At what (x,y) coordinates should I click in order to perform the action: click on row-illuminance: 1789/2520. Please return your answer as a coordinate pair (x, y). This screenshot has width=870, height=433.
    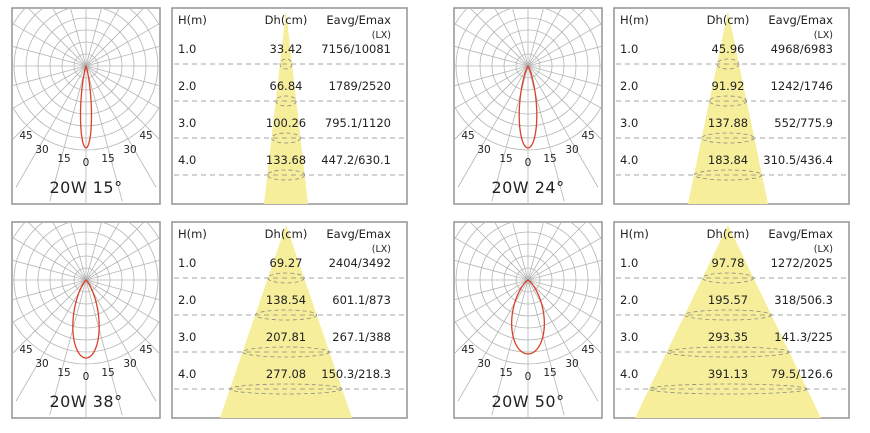
    Looking at the image, I should click on (360, 86).